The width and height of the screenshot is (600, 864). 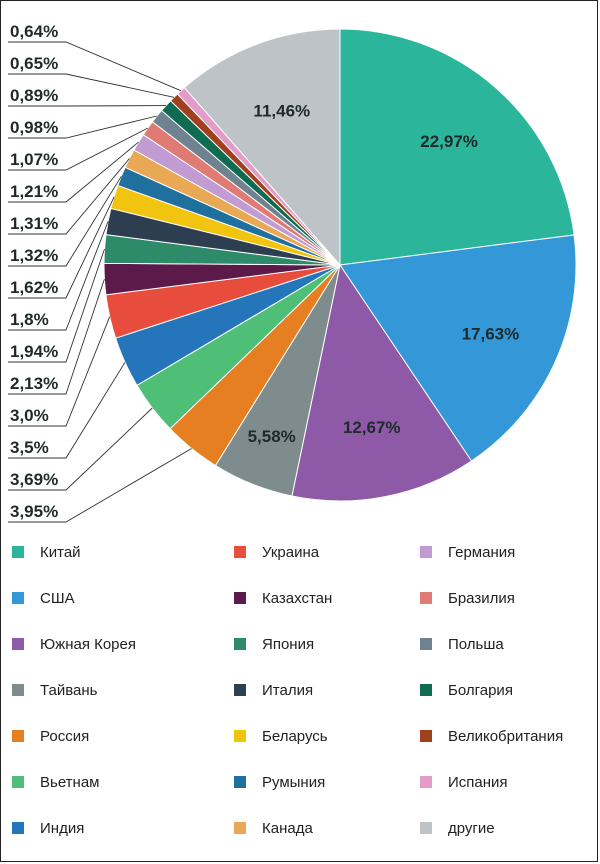 I want to click on legend-label: Тайвань, so click(x=69, y=690).